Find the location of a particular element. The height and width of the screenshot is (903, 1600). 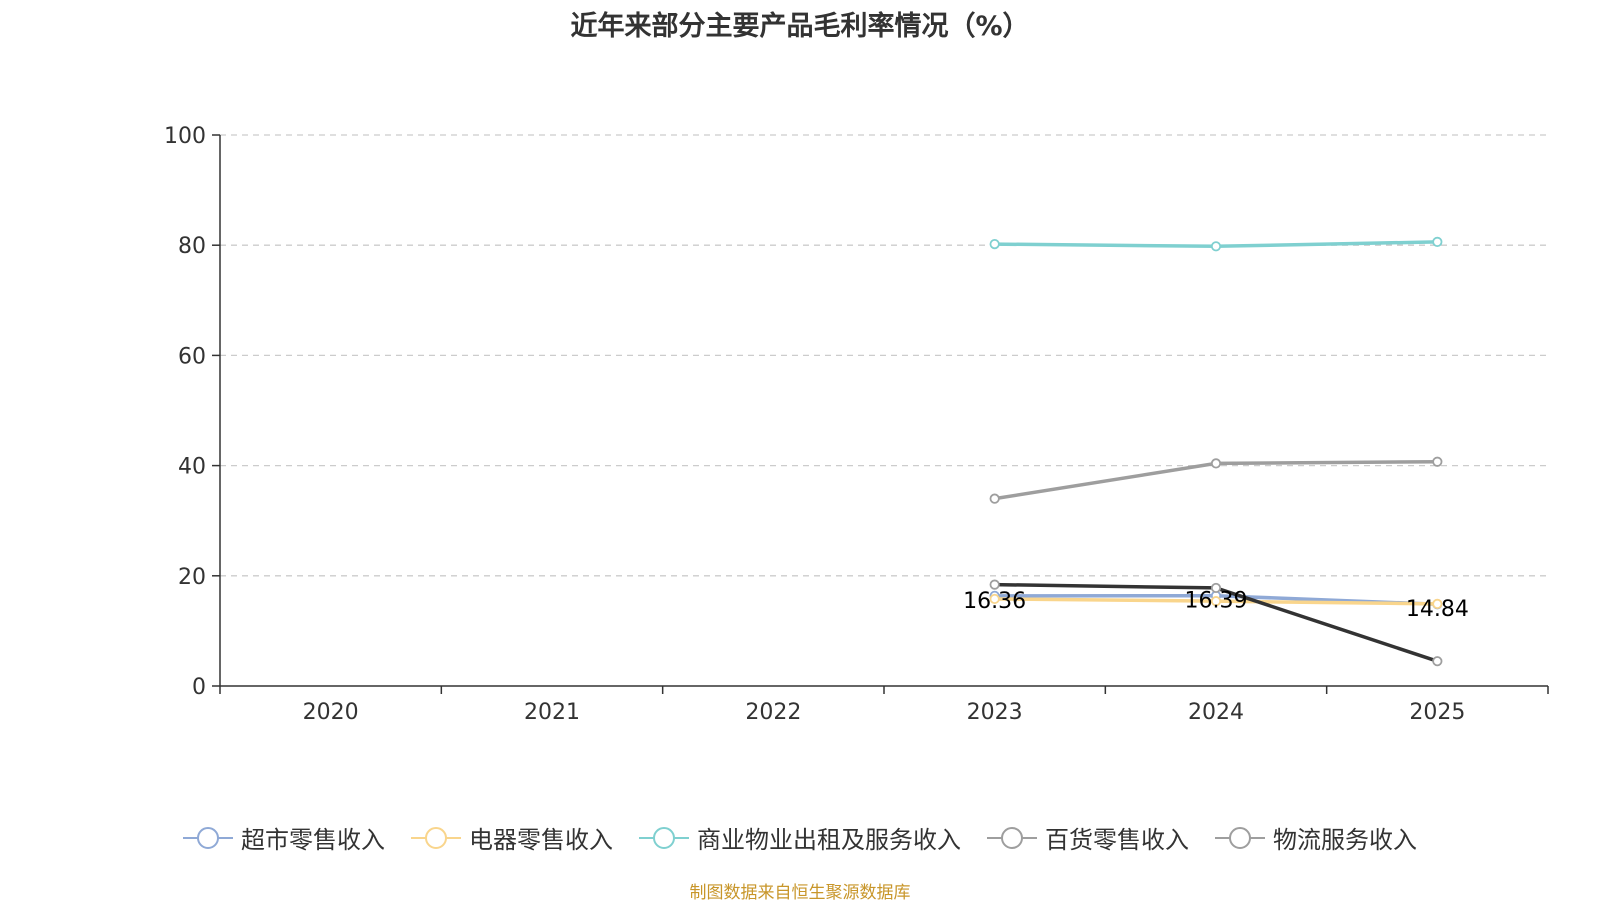

legend-item-1: 电器零售收入 is located at coordinates (512, 837).